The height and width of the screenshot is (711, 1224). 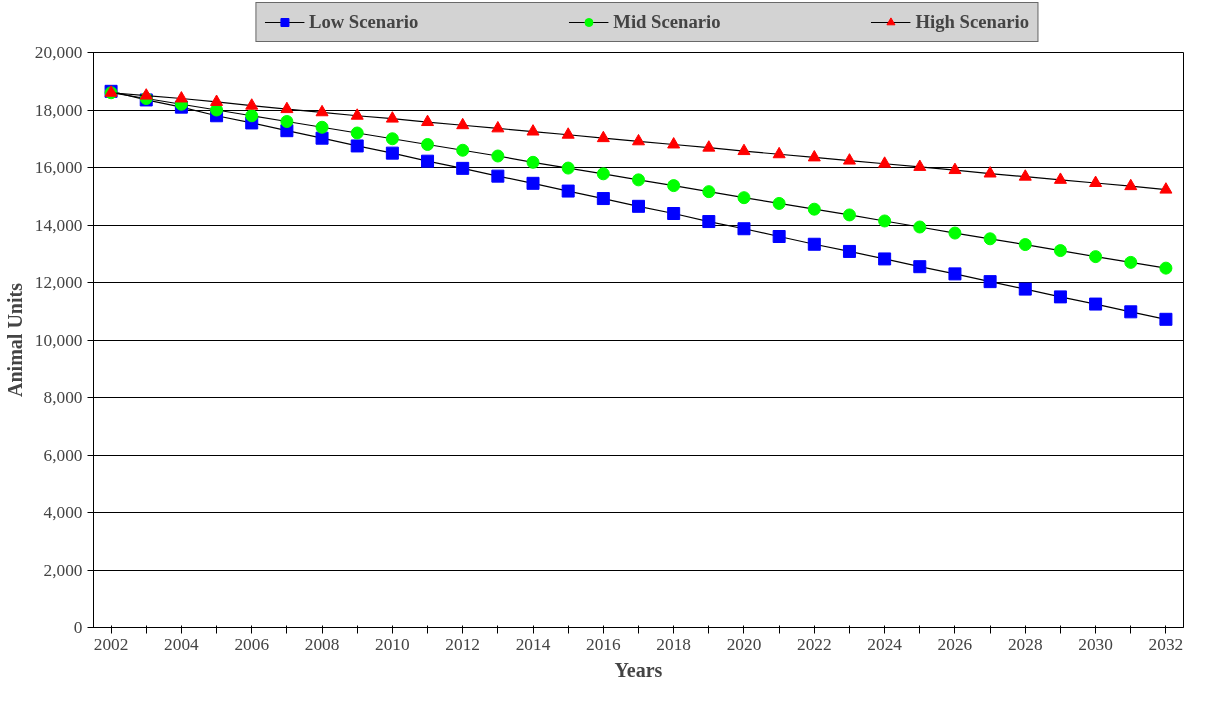 What do you see at coordinates (63, 397) in the screenshot?
I see `y-tick-label: 8,000` at bounding box center [63, 397].